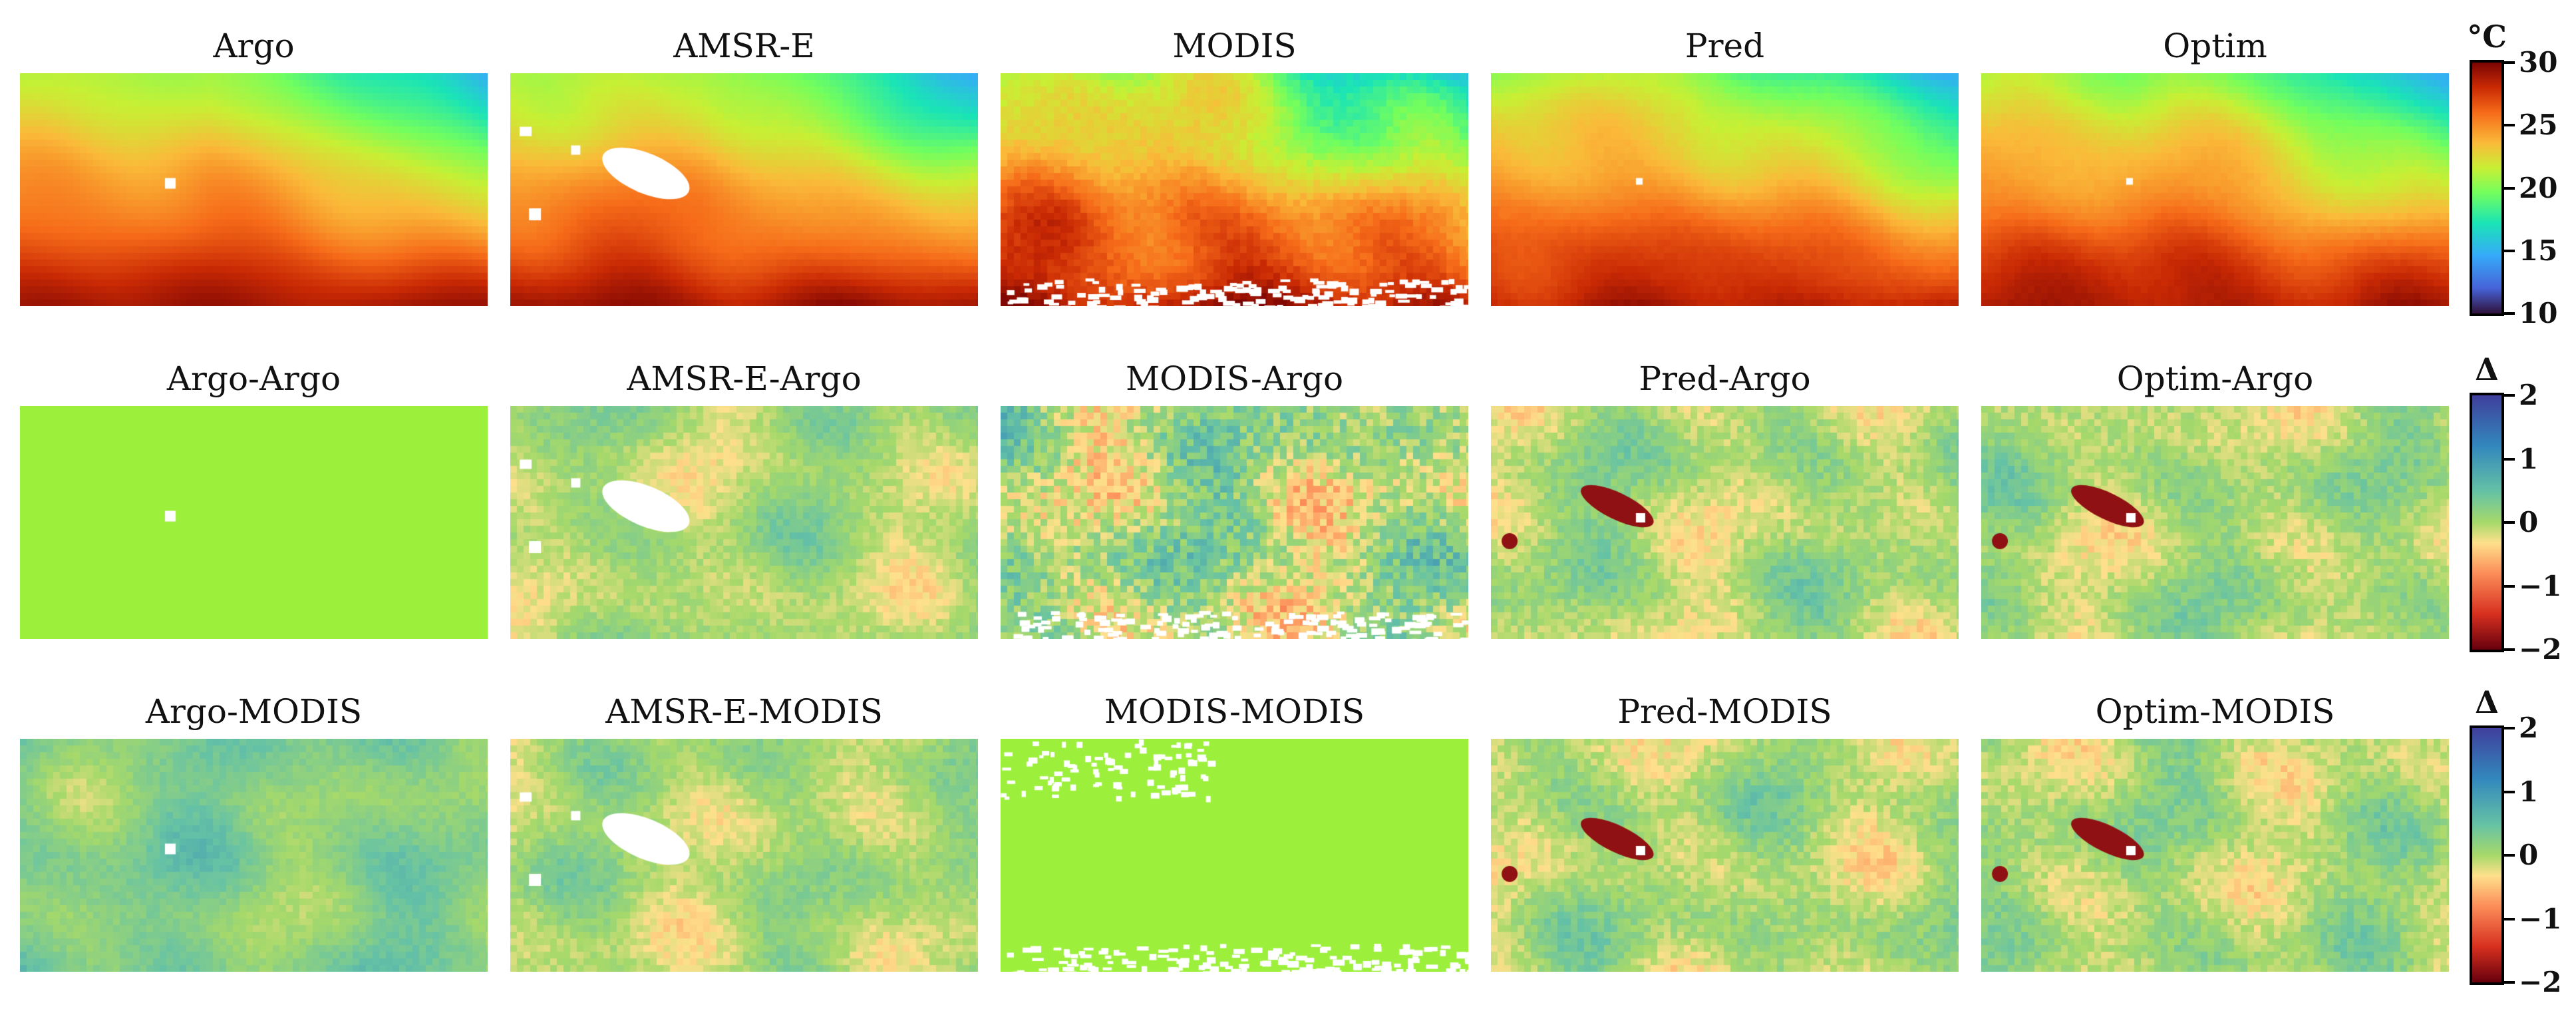  I want to click on panel-title: Pred, so click(1725, 46).